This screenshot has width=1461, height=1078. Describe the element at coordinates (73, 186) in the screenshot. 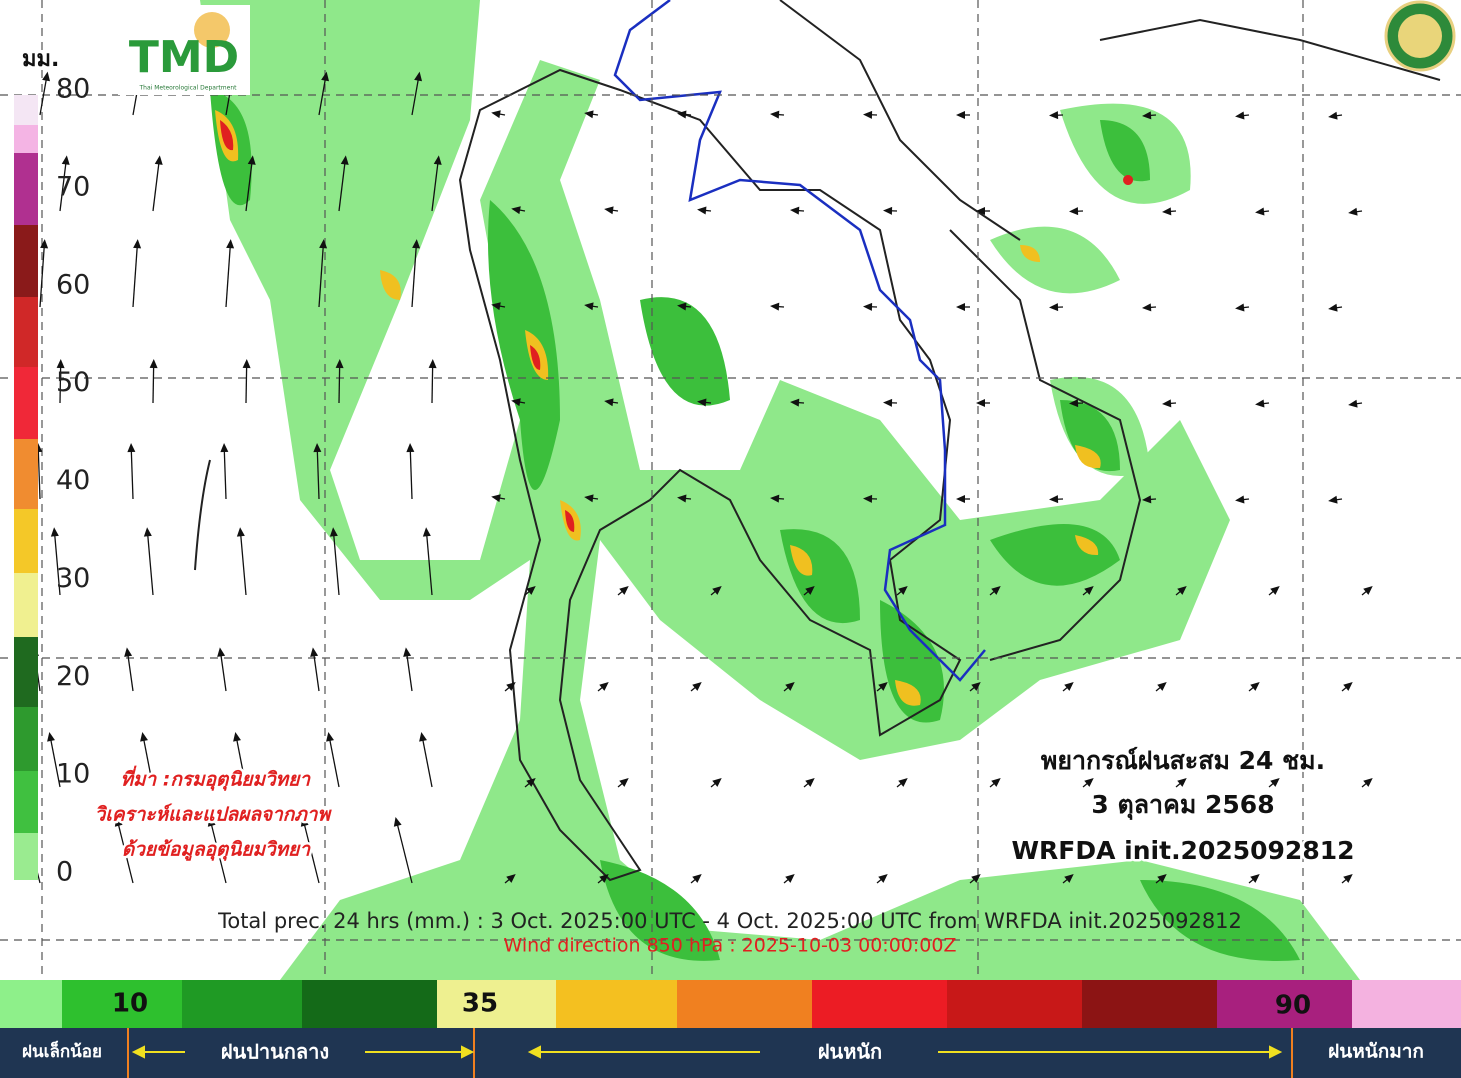

I see `colorbar-tick-label: 70` at that location.